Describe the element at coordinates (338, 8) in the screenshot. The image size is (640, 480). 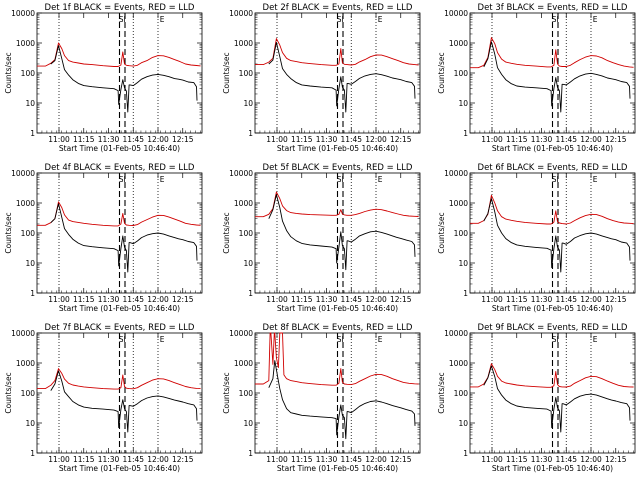
I see `panel-title: Det 2f BLACK = Events, RED = LLD` at that location.